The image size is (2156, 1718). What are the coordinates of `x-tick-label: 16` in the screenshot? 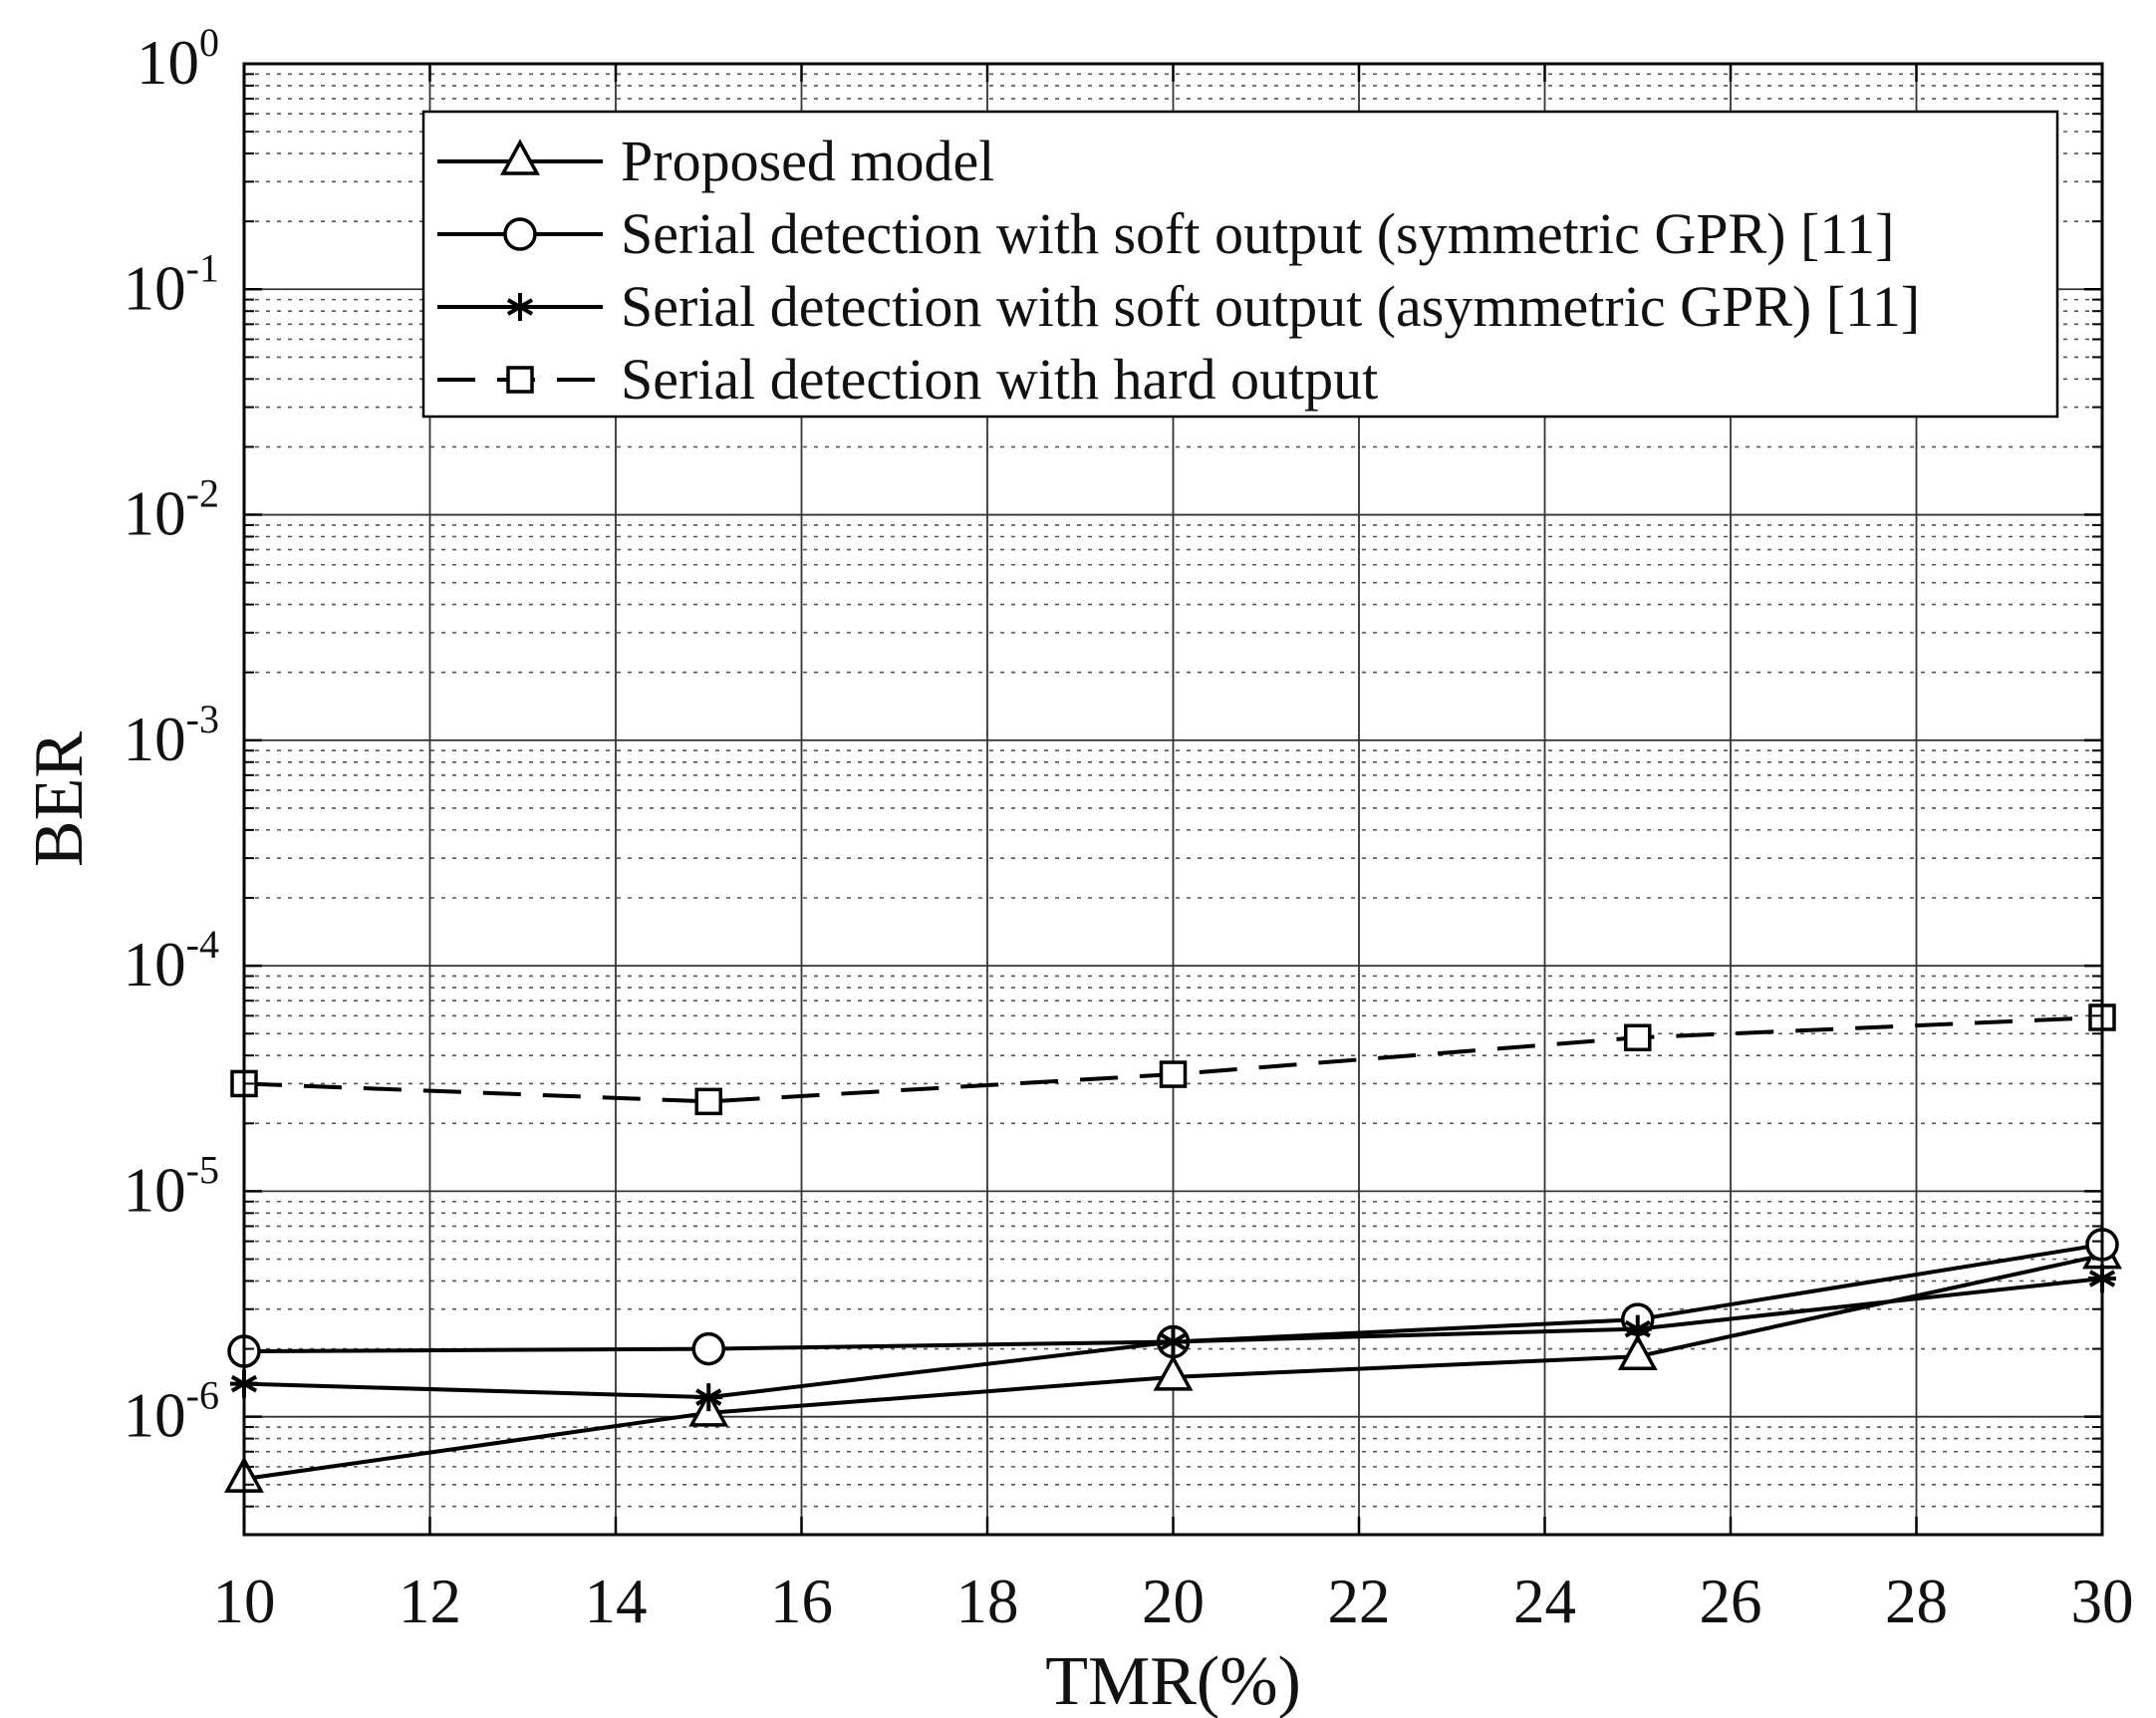 It's located at (801, 1601).